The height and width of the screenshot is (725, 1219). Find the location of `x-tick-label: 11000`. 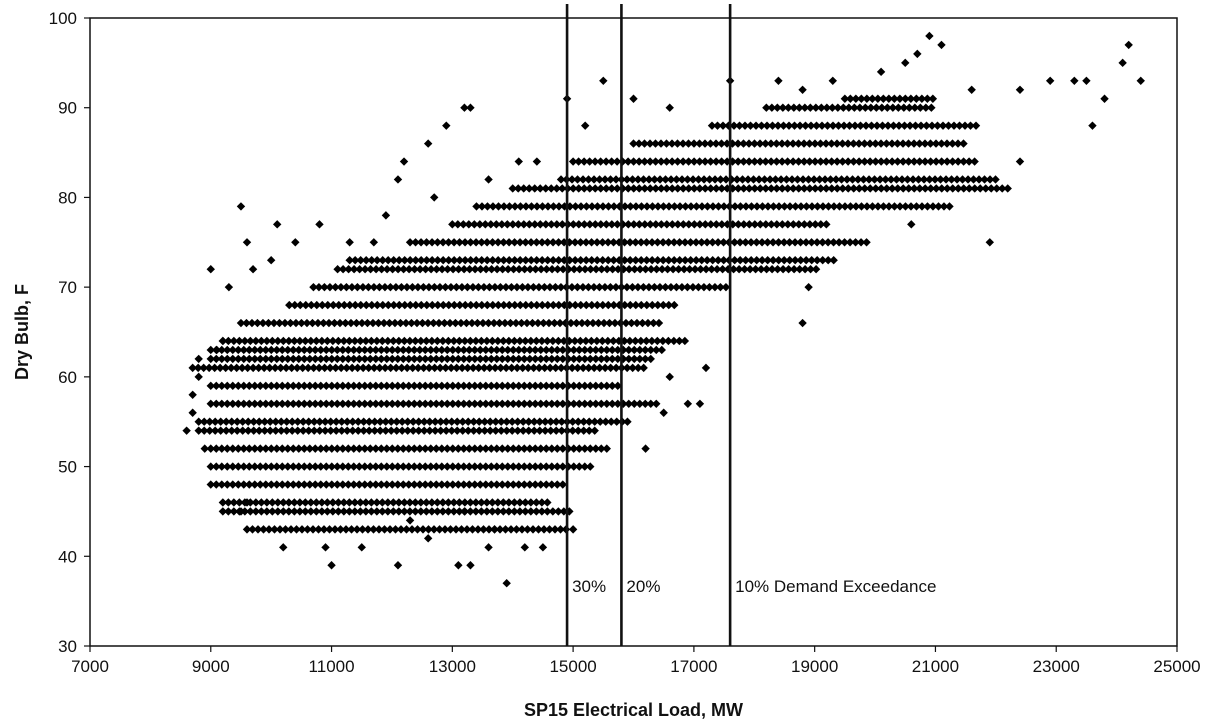

x-tick-label: 11000 is located at coordinates (332, 666).